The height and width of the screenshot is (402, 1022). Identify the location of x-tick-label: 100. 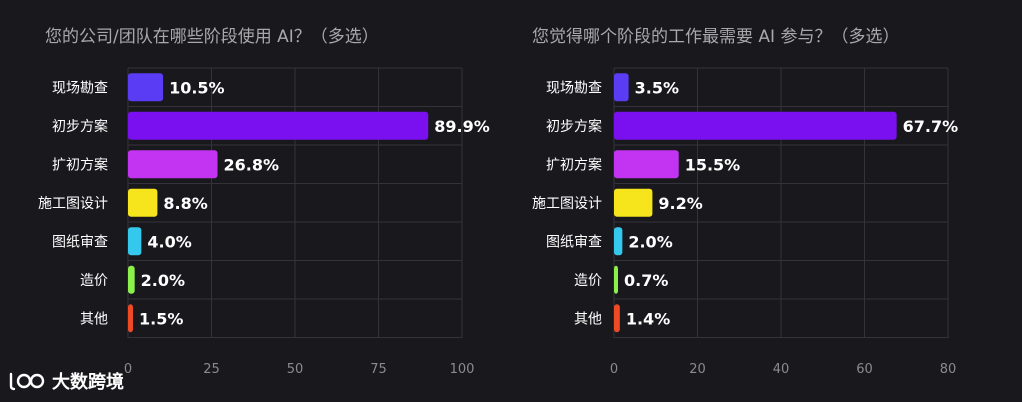
(462, 369).